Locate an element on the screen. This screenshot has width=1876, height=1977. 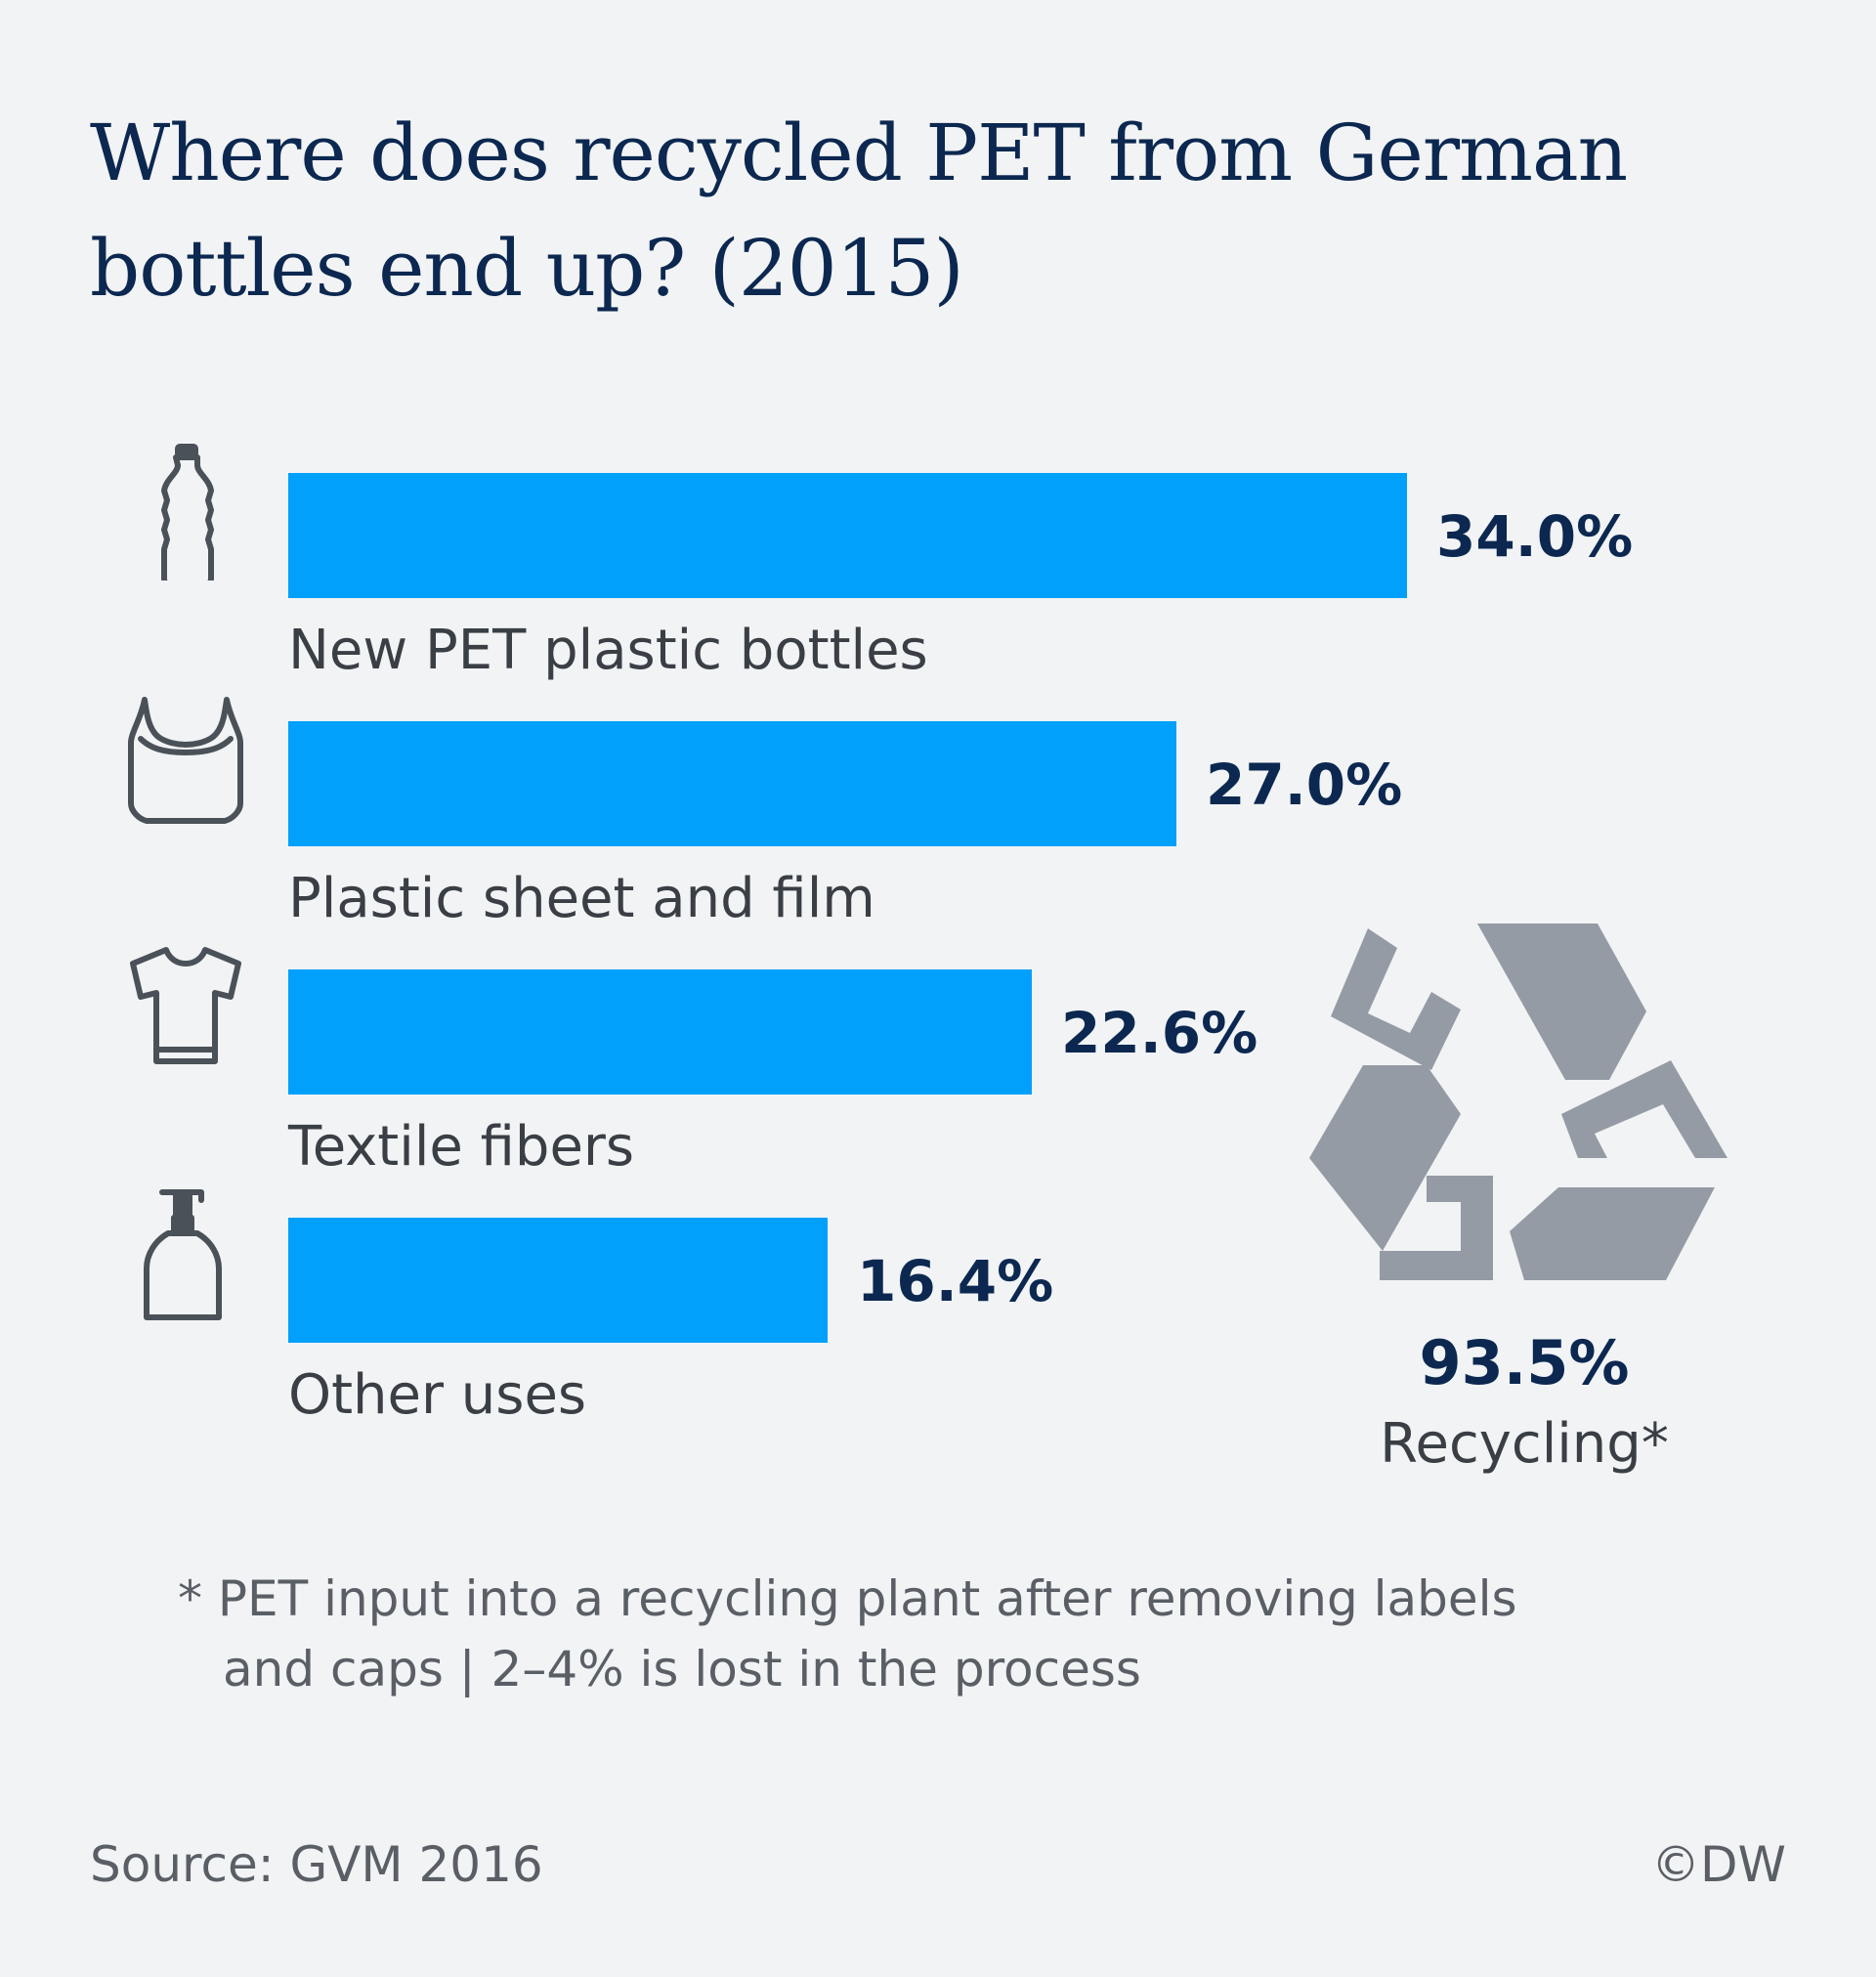
bar-value-label: 34.0% is located at coordinates (1535, 536).